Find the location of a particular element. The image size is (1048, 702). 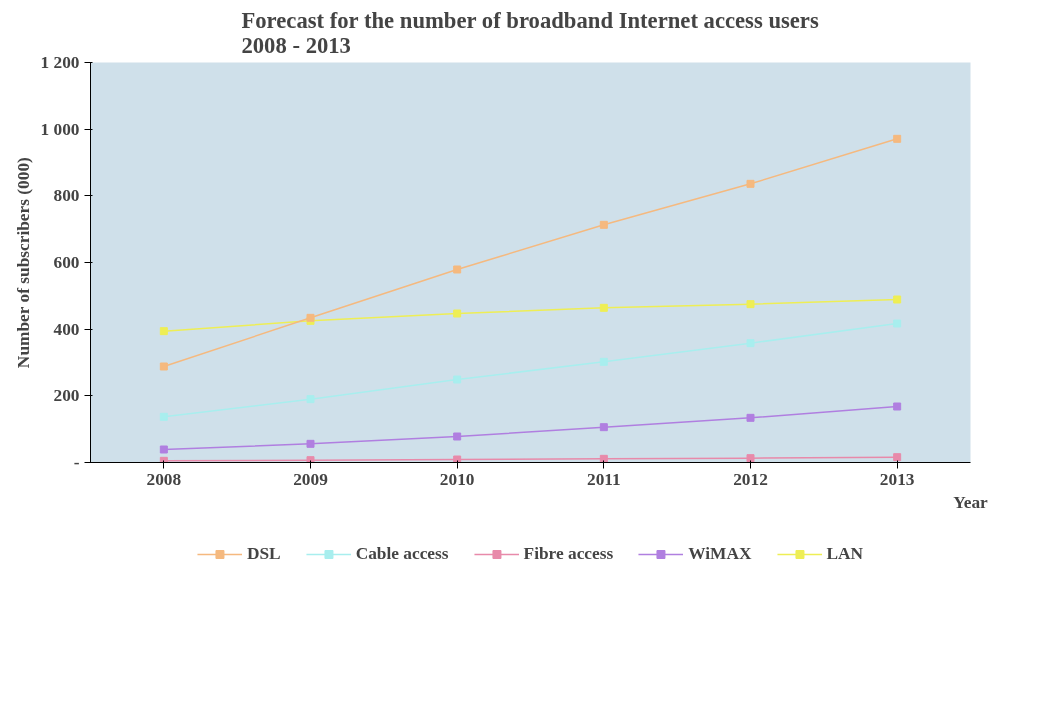

x-tick-label: 2012 is located at coordinates (750, 479).